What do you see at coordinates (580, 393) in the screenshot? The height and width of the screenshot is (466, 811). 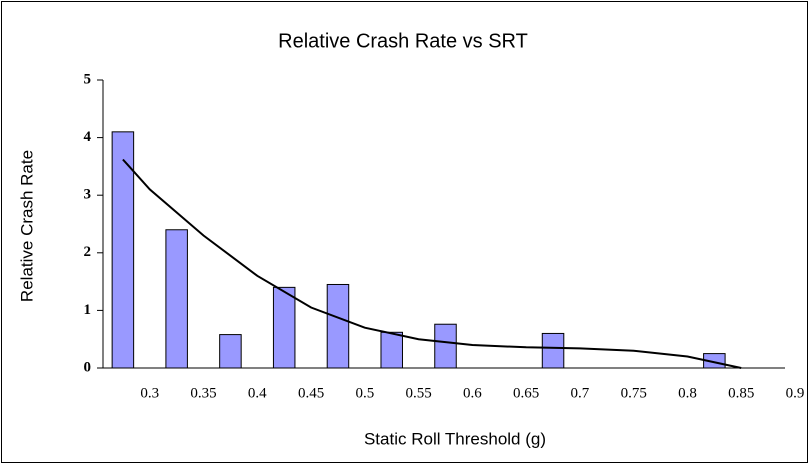 I see `x-tick-label: 0.7` at bounding box center [580, 393].